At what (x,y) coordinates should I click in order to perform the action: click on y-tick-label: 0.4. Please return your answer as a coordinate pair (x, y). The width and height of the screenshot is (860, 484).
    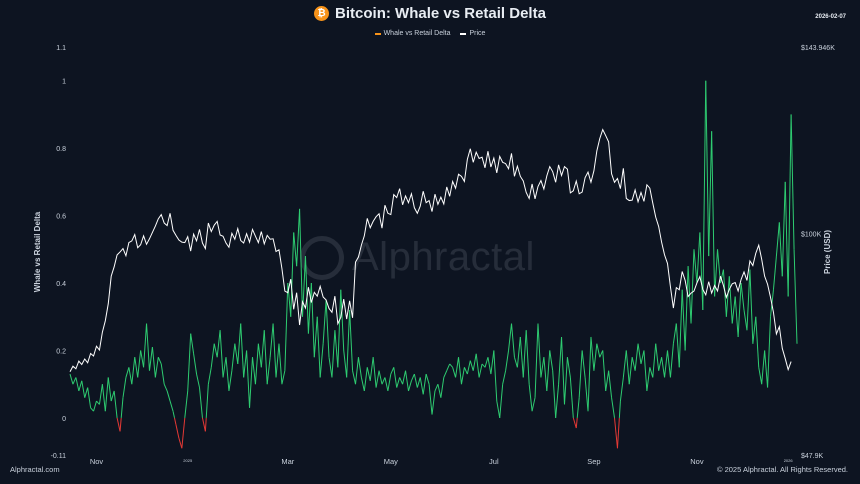
    Looking at the image, I should click on (61, 284).